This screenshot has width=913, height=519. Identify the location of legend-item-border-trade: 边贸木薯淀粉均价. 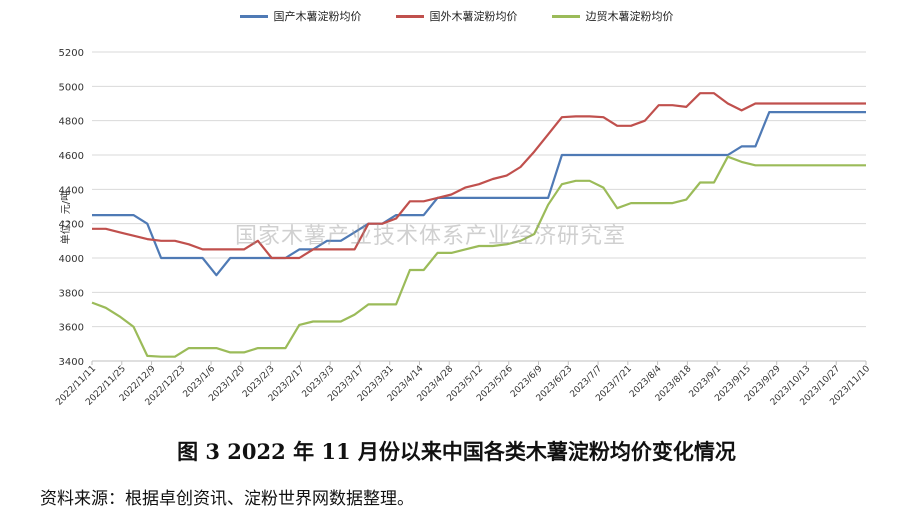
(612, 16).